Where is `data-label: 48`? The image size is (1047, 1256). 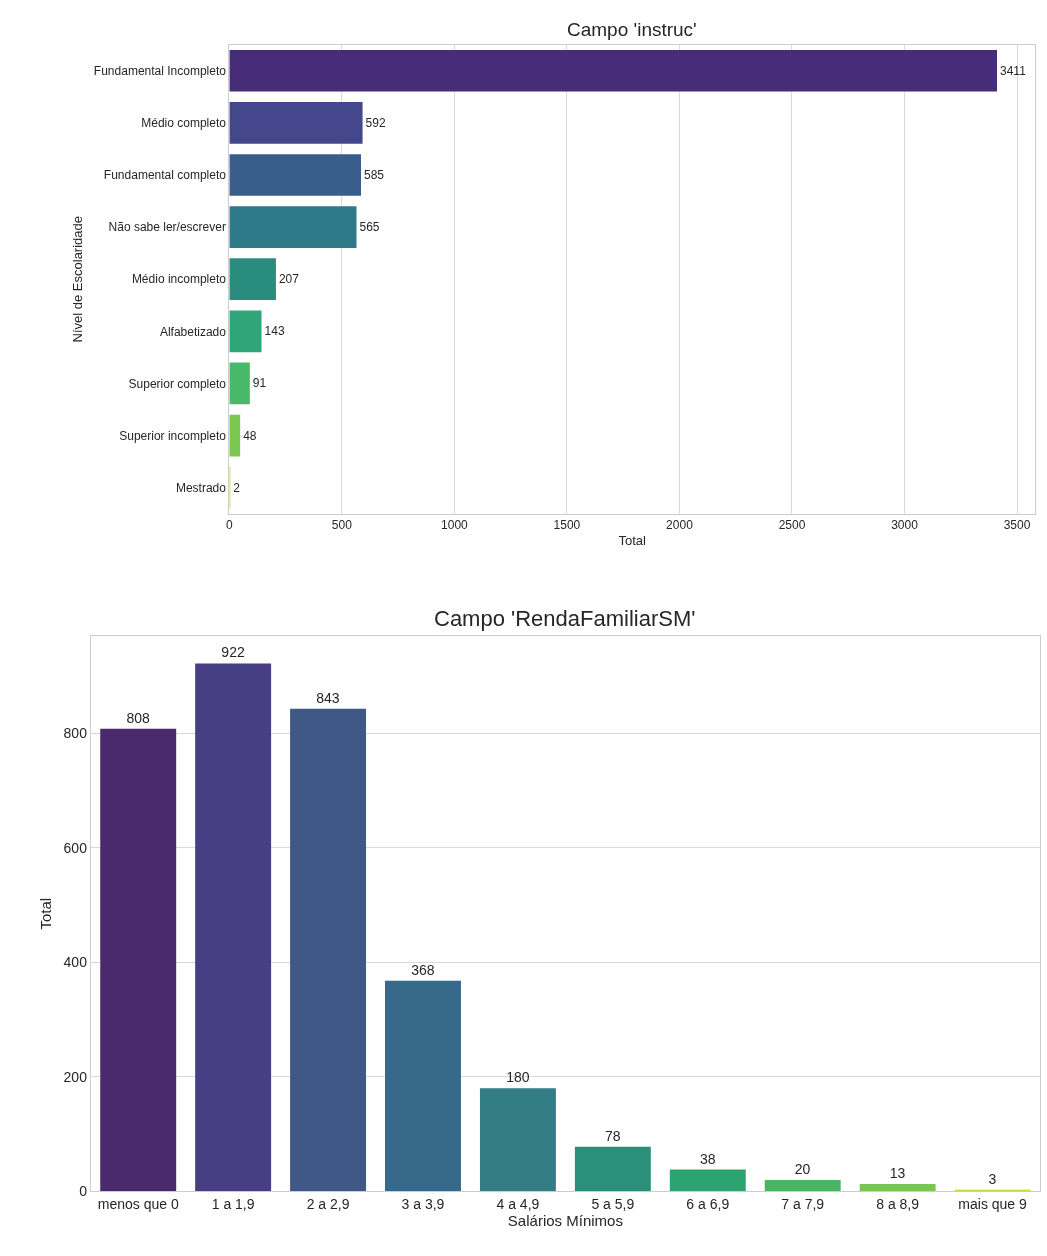 data-label: 48 is located at coordinates (250, 435).